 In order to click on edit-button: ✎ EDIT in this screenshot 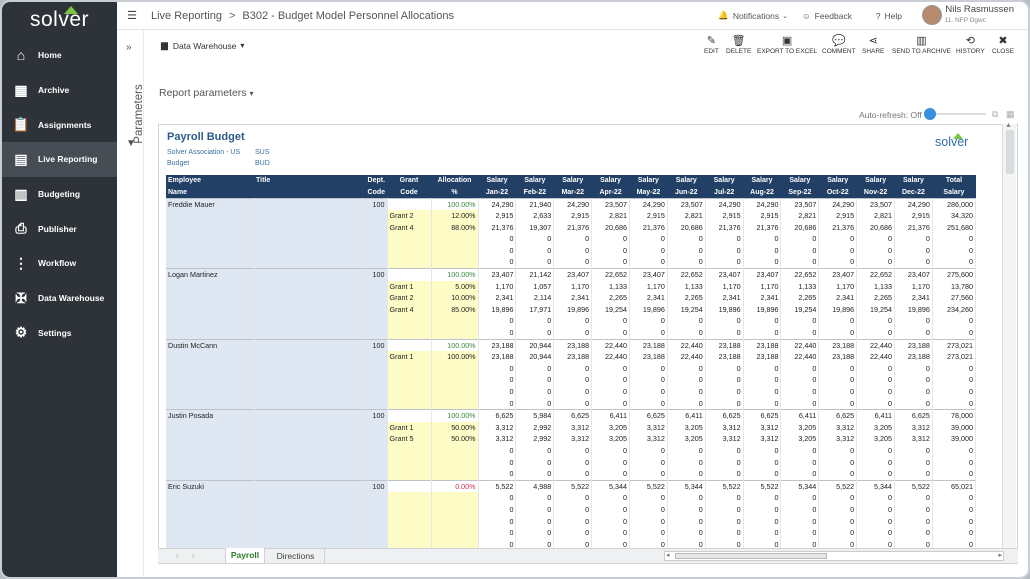, I will do `click(711, 44)`.